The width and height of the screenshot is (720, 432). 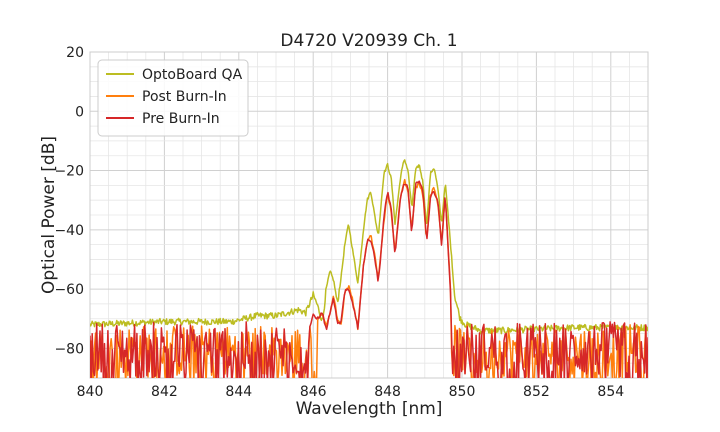 I want to click on chart-title: D4720 V20939 Ch. 1, so click(x=368, y=41).